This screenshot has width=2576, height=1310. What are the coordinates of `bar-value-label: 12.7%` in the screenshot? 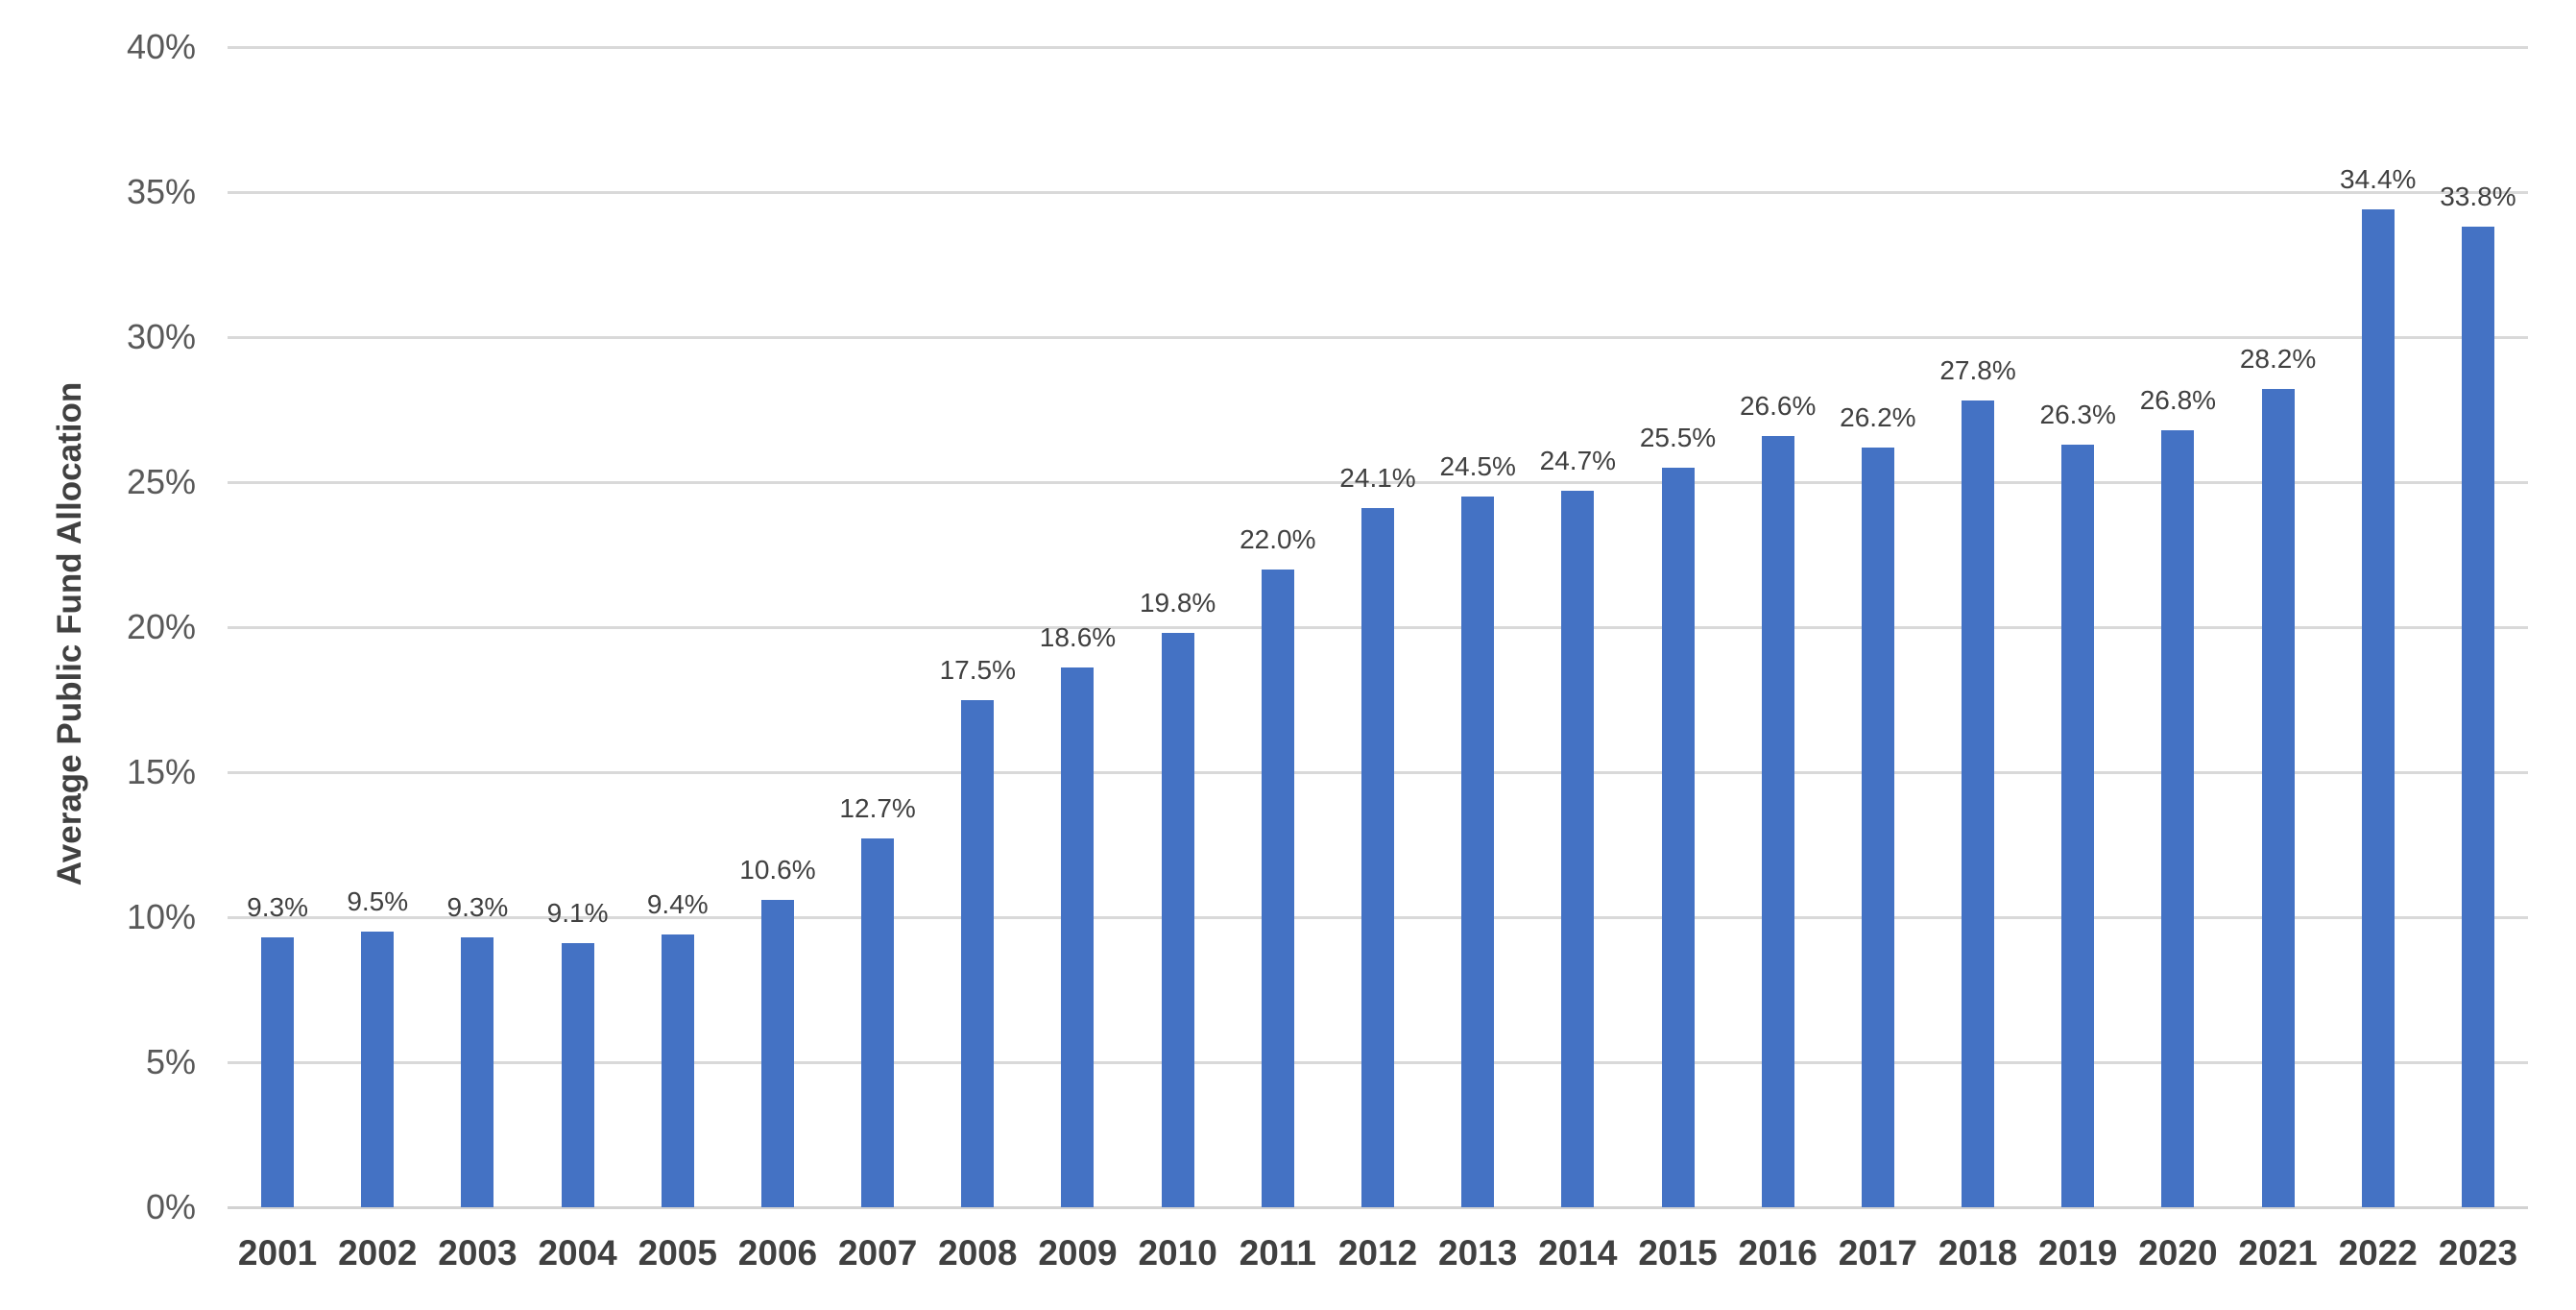 It's located at (877, 809).